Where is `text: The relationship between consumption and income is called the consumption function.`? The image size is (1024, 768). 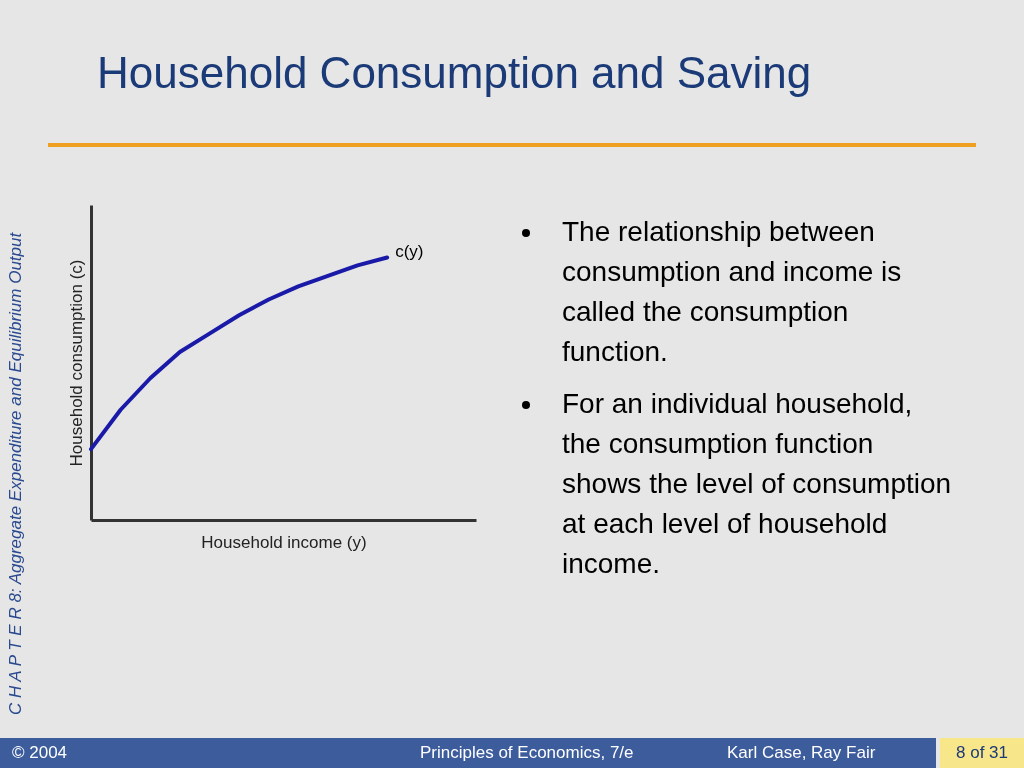
text: The relationship between consumption and income is called the consumption function. is located at coordinates (732, 292).